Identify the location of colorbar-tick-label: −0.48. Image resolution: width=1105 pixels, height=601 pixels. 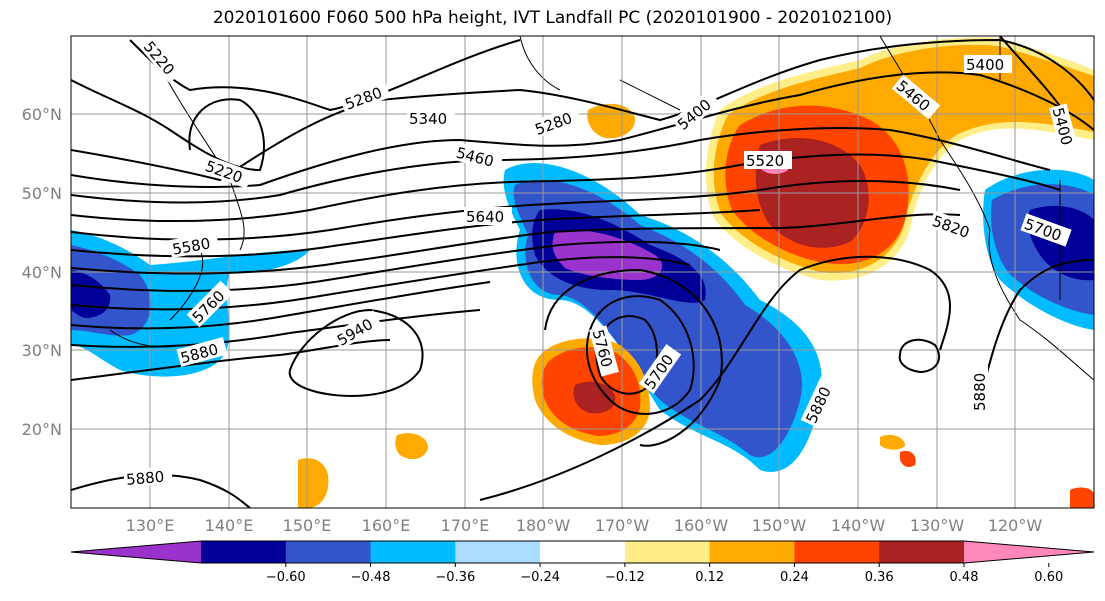
(371, 577).